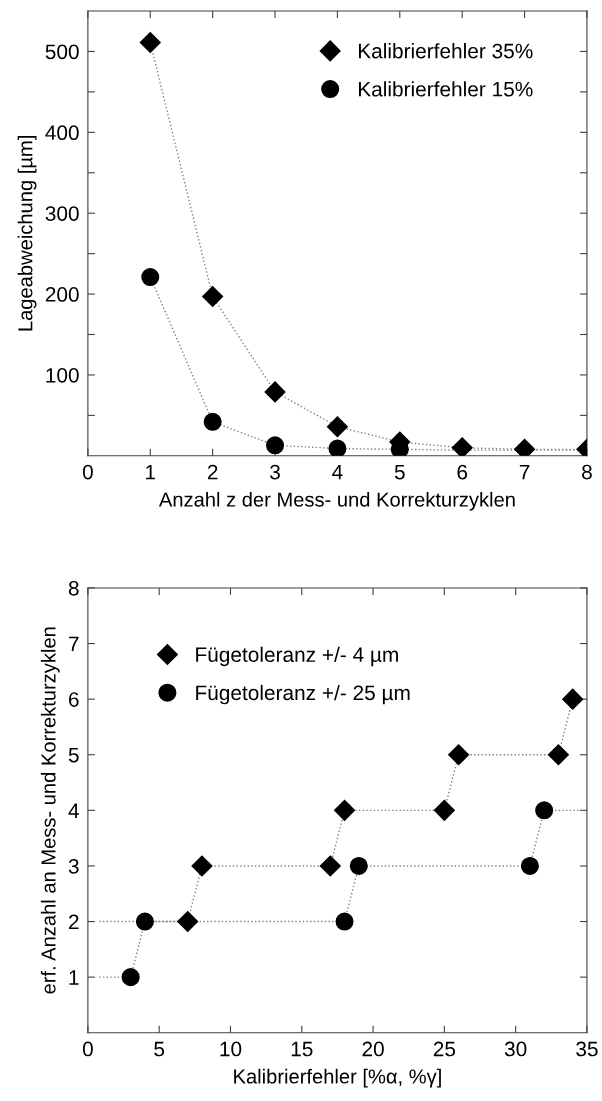 This screenshot has width=602, height=1101. Describe the element at coordinates (74, 644) in the screenshot. I see `y-tick-label: 7` at that location.